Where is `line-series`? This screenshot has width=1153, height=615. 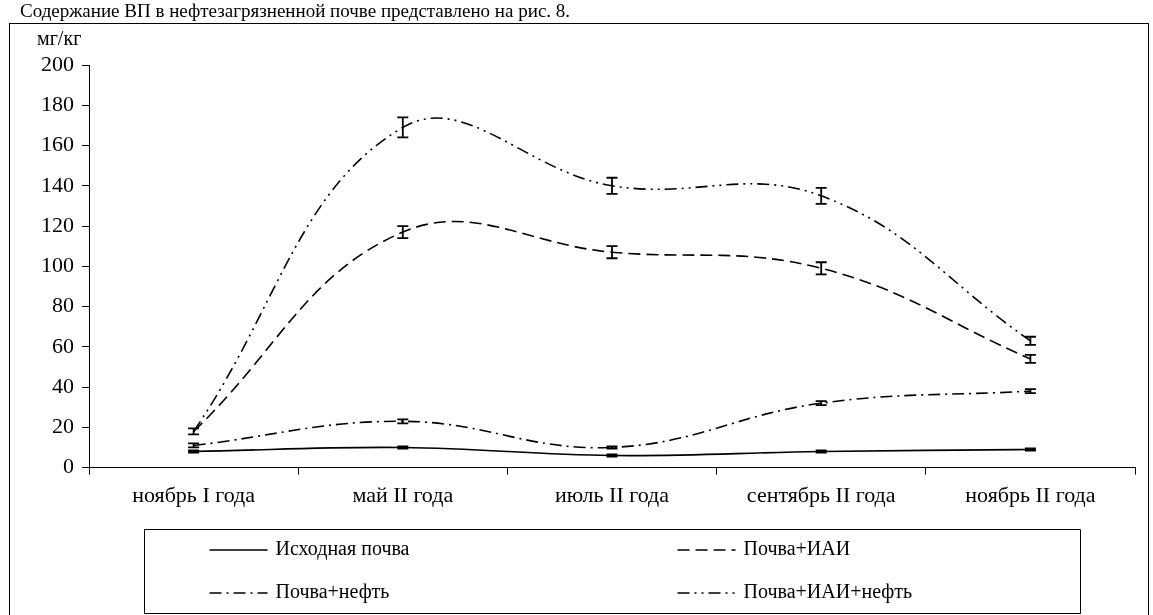
line-series is located at coordinates (612, 419).